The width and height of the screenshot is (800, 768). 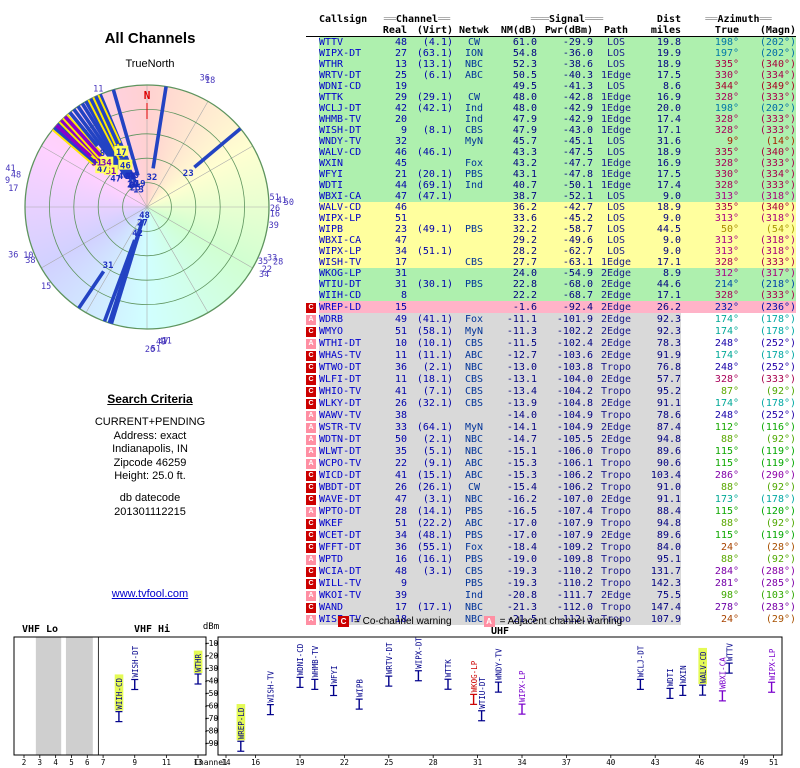 I want to click on radar-bar, so click(x=159, y=127).